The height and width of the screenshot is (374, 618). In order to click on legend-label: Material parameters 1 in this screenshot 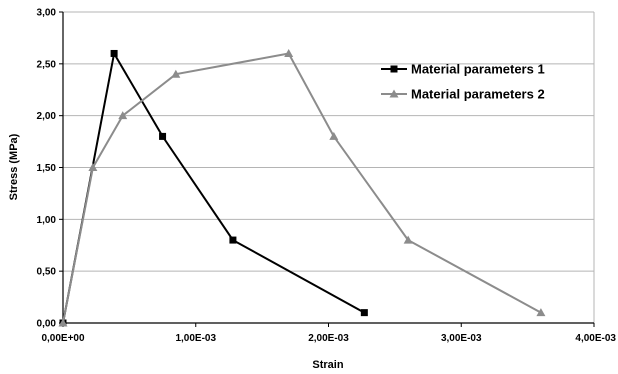, I will do `click(478, 69)`.